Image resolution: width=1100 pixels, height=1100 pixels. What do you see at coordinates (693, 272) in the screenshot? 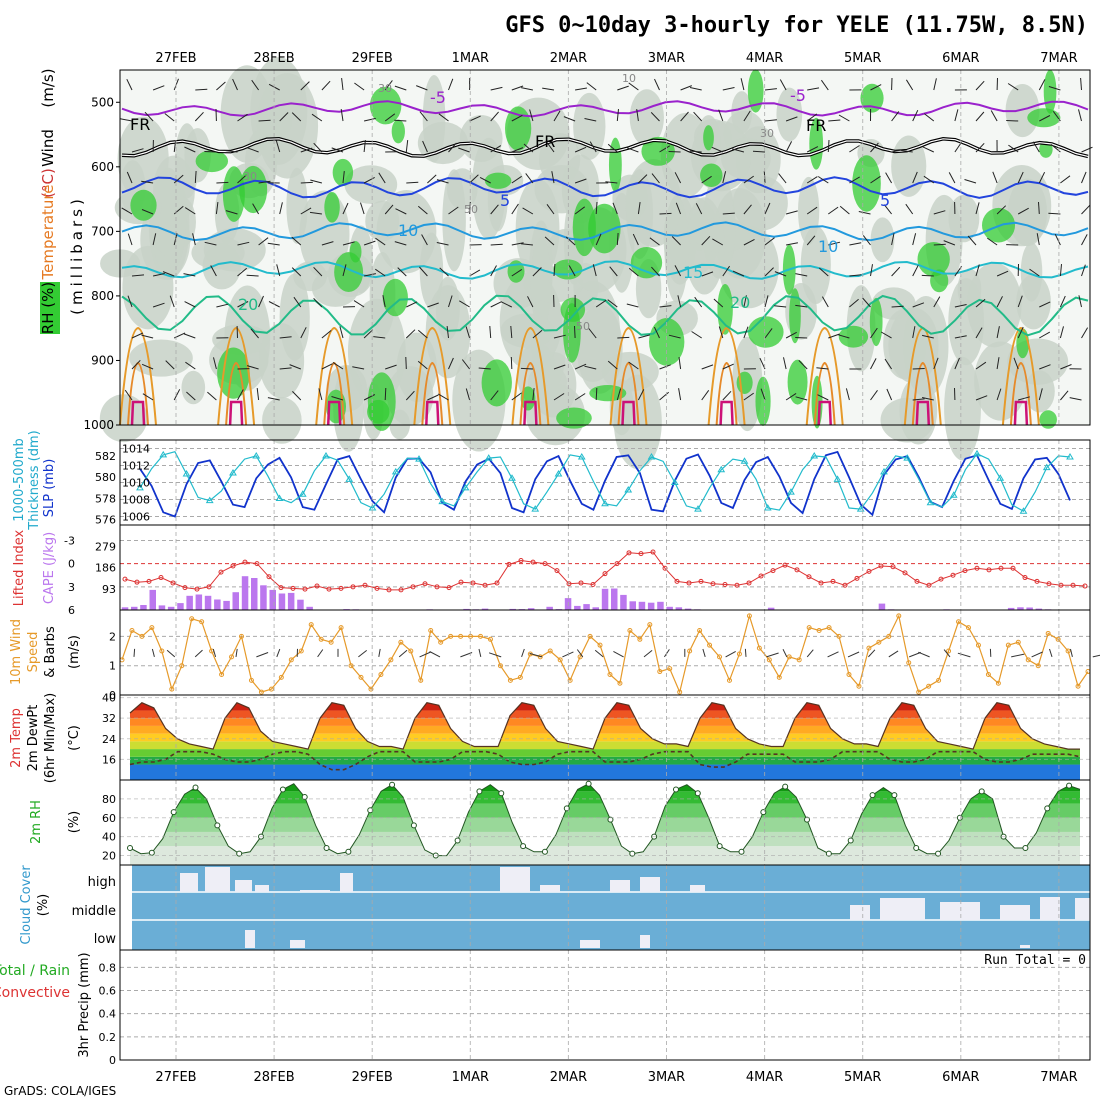
I see `contour-label: 15` at bounding box center [693, 272].